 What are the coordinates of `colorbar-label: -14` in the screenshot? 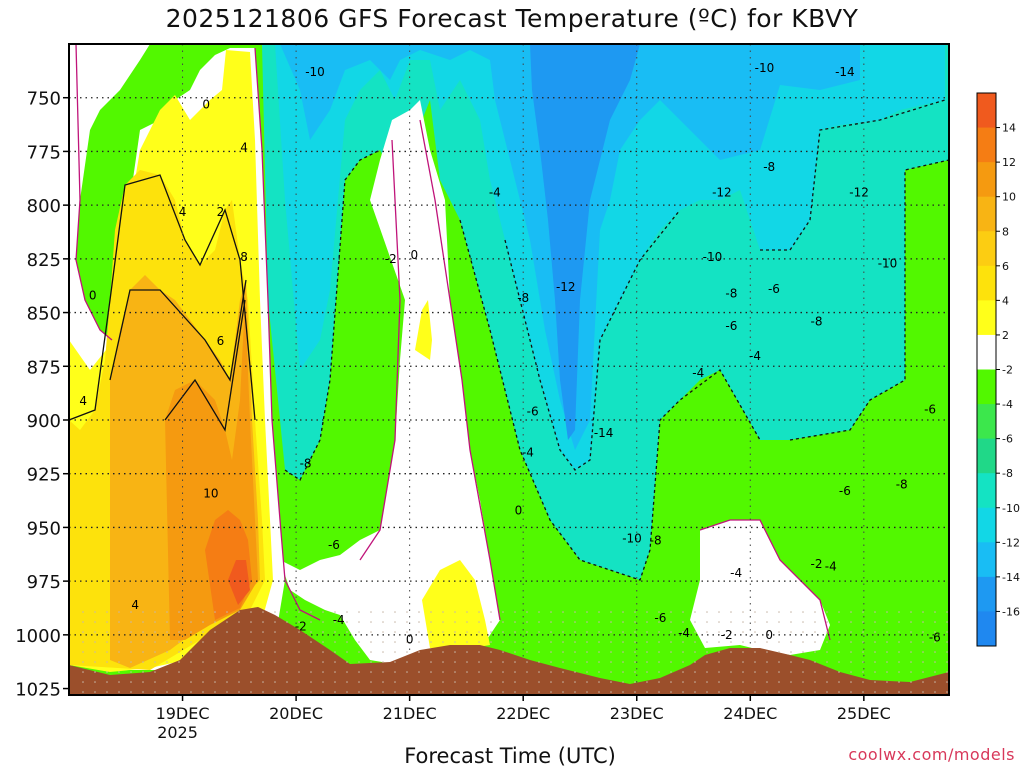 It's located at (1011, 577).